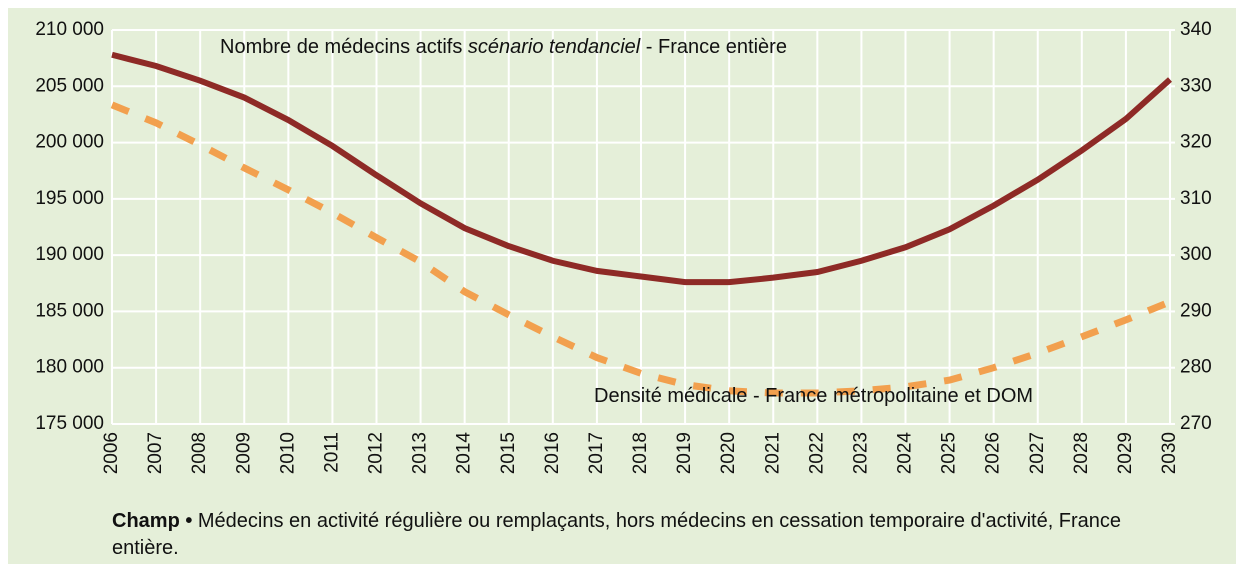  I want to click on y2-tick-label: 330, so click(1196, 85).